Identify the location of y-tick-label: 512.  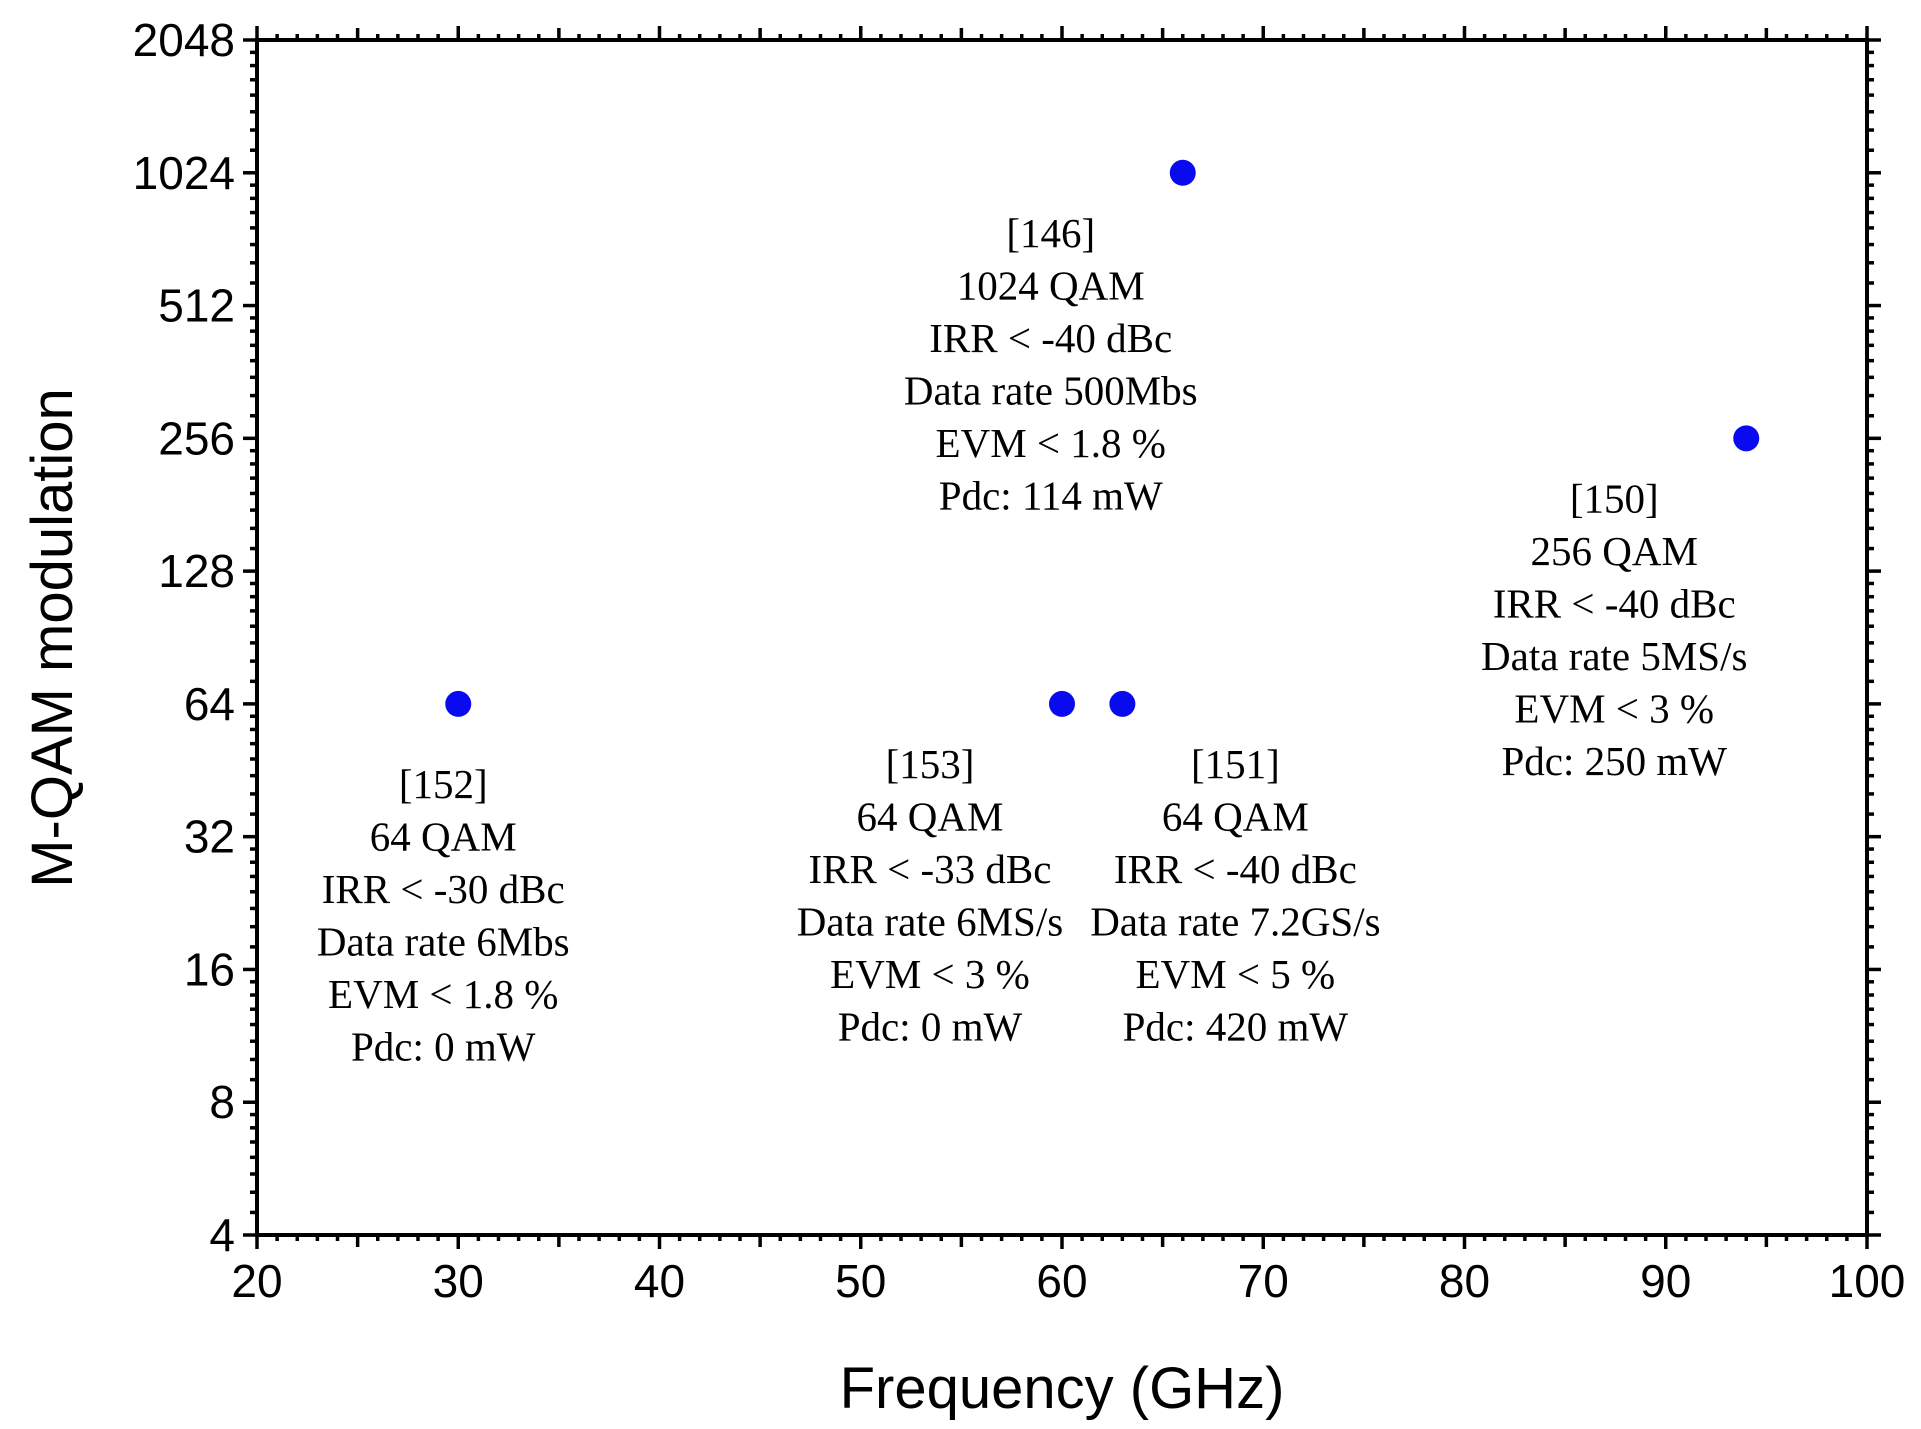
(196, 306).